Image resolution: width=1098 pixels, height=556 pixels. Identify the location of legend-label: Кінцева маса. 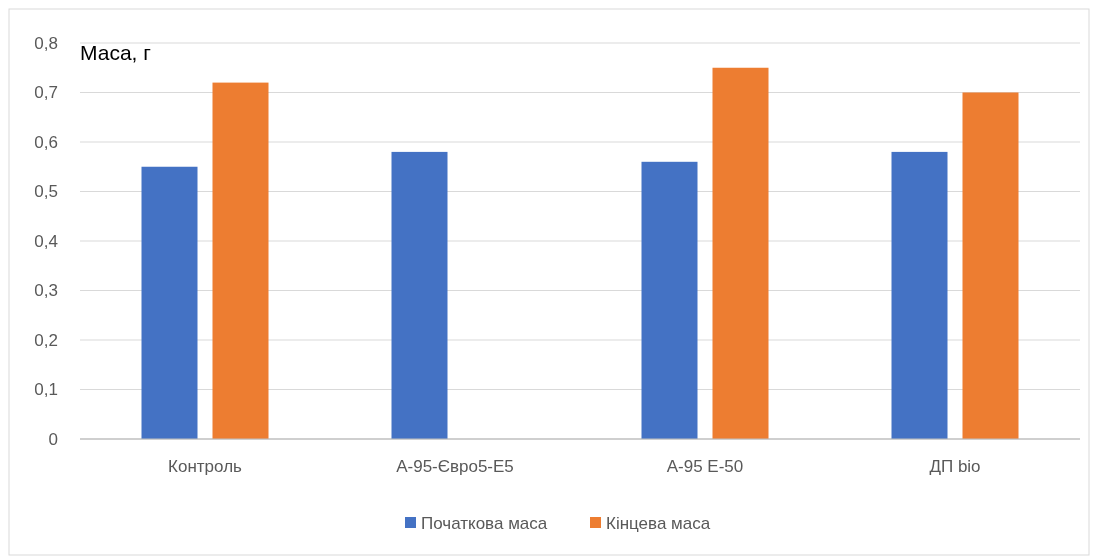
(658, 523).